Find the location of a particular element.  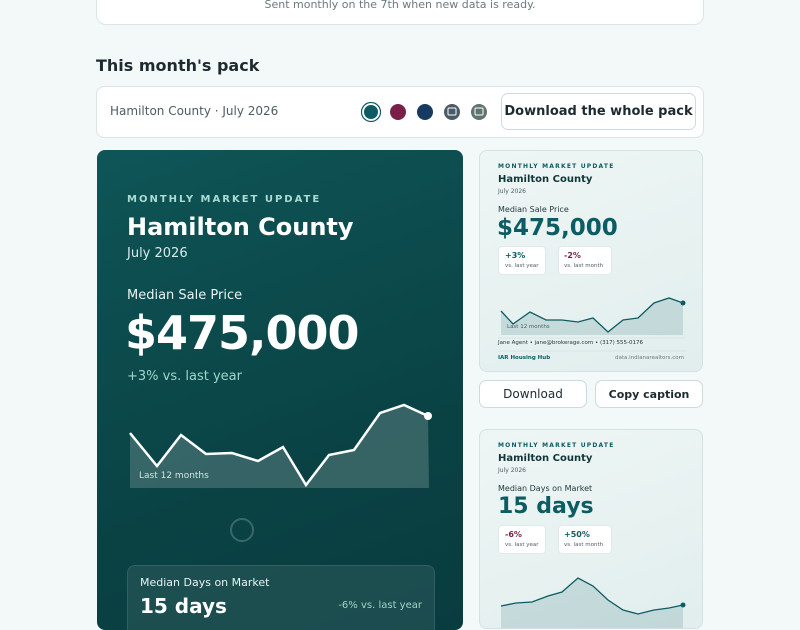

chip-value: -6% is located at coordinates (513, 534).